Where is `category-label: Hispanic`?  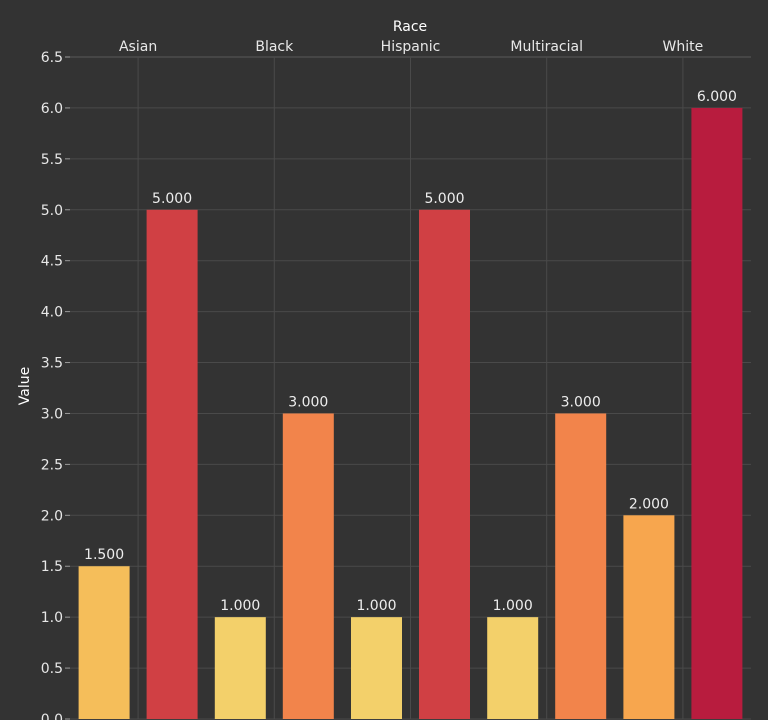 category-label: Hispanic is located at coordinates (411, 47).